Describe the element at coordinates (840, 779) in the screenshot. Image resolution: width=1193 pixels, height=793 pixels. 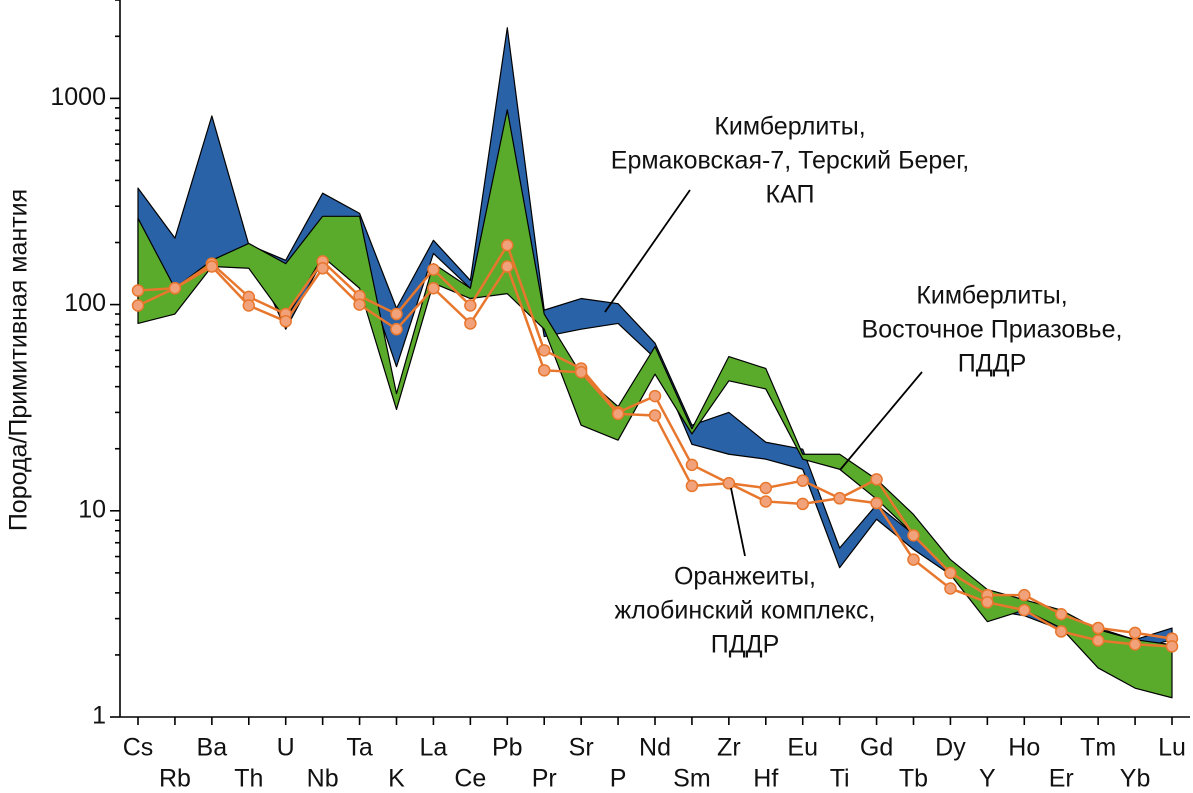
I see `x-tick-label: Ti` at that location.